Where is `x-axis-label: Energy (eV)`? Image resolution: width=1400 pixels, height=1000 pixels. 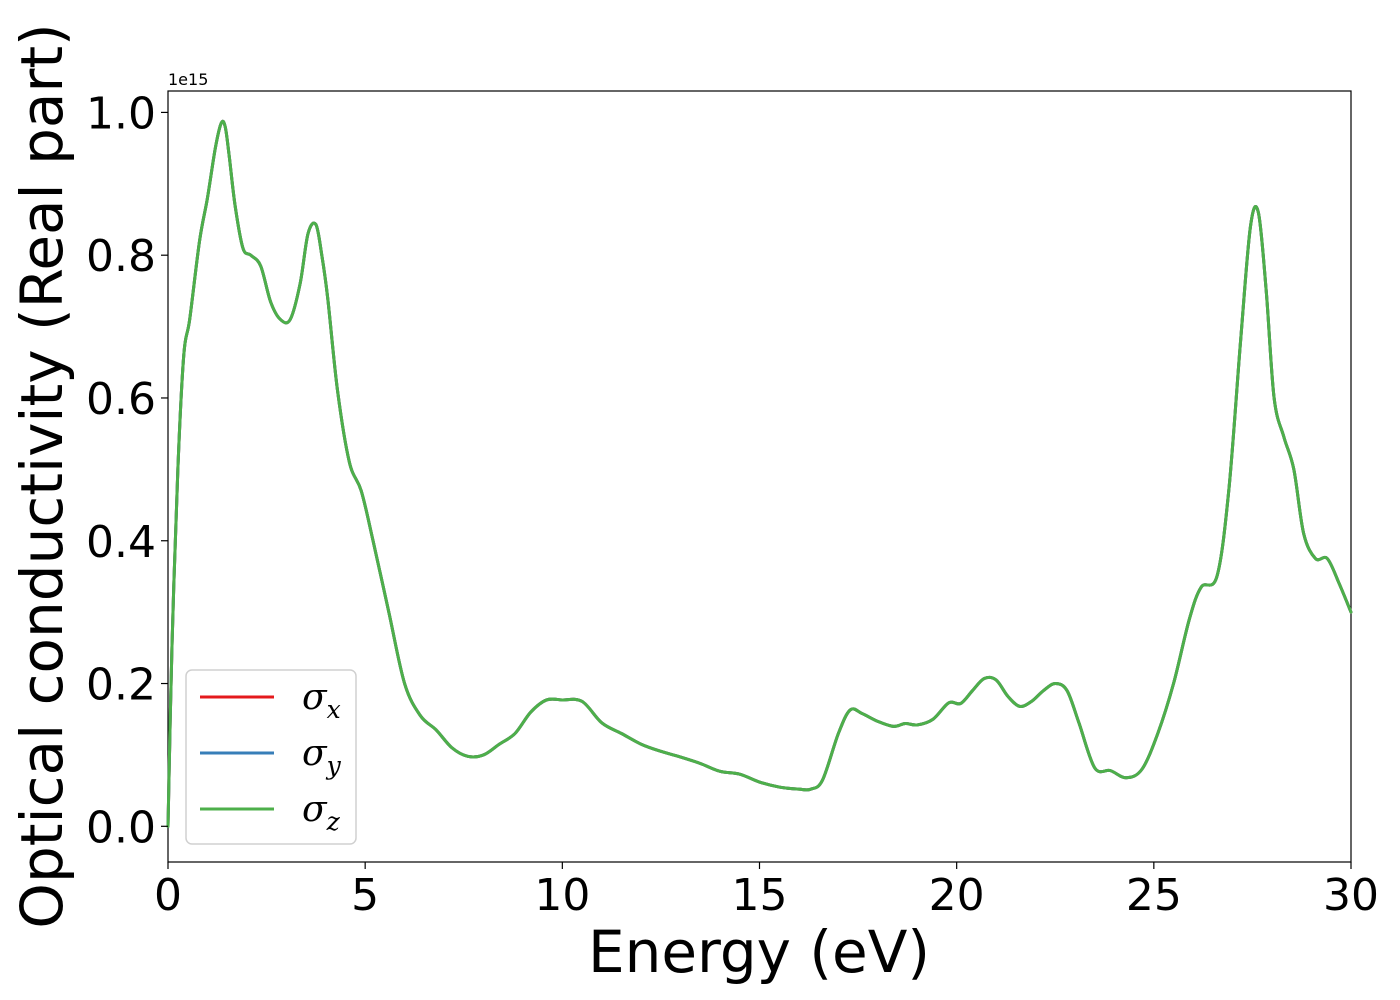 x-axis-label: Energy (eV) is located at coordinates (759, 952).